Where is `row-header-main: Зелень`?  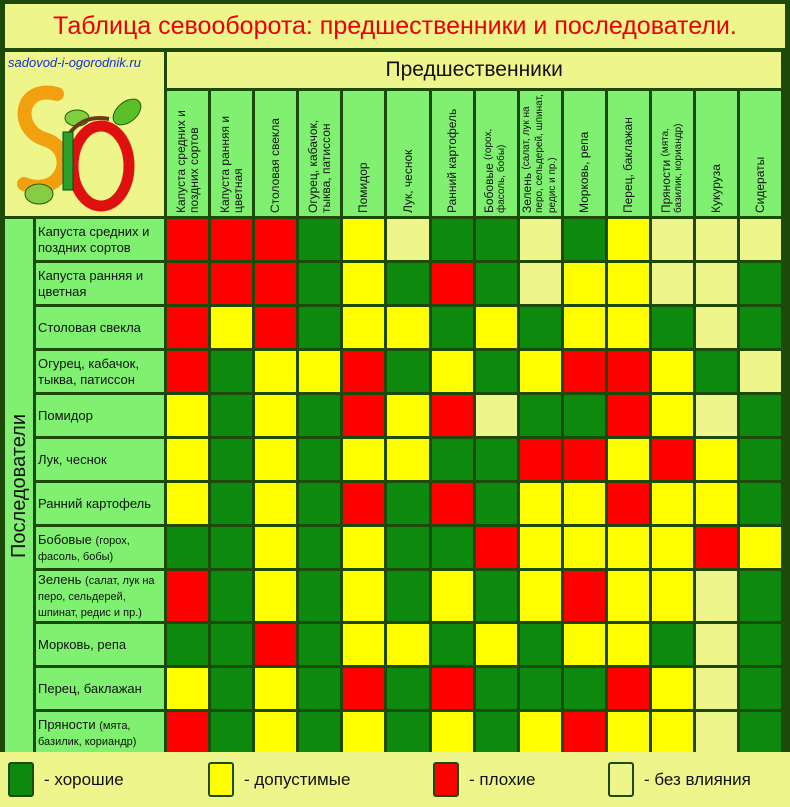 row-header-main: Зелень is located at coordinates (60, 579).